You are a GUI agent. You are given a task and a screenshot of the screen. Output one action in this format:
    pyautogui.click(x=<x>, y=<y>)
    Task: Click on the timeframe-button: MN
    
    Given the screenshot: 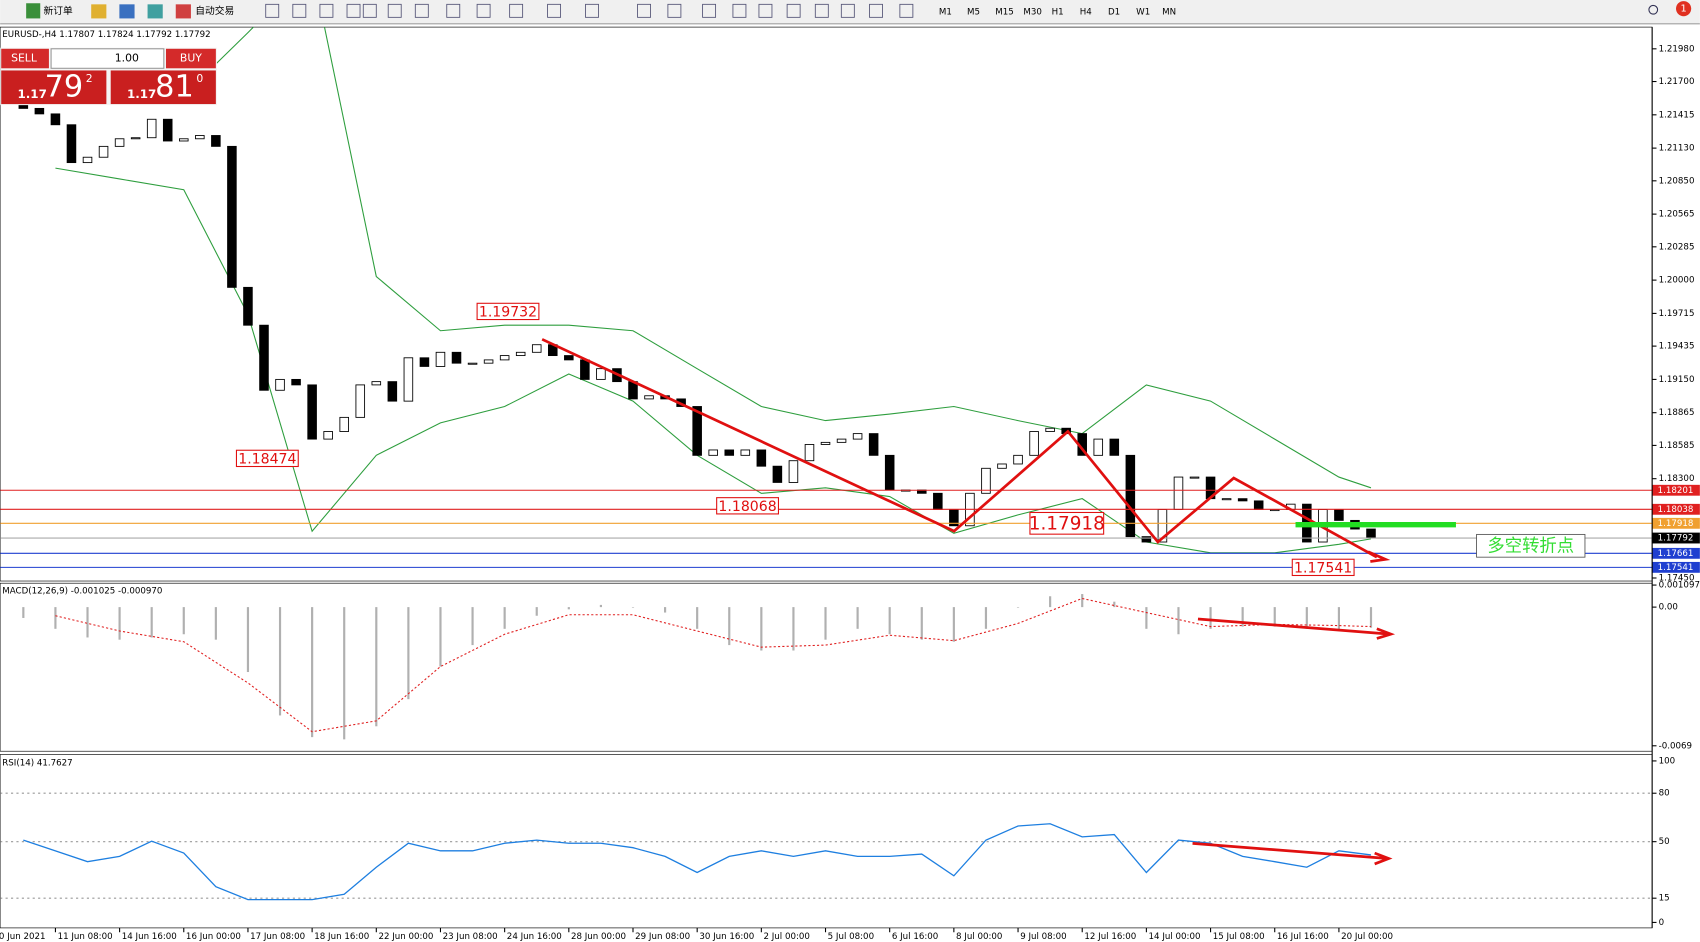 What is the action you would take?
    pyautogui.click(x=1169, y=12)
    